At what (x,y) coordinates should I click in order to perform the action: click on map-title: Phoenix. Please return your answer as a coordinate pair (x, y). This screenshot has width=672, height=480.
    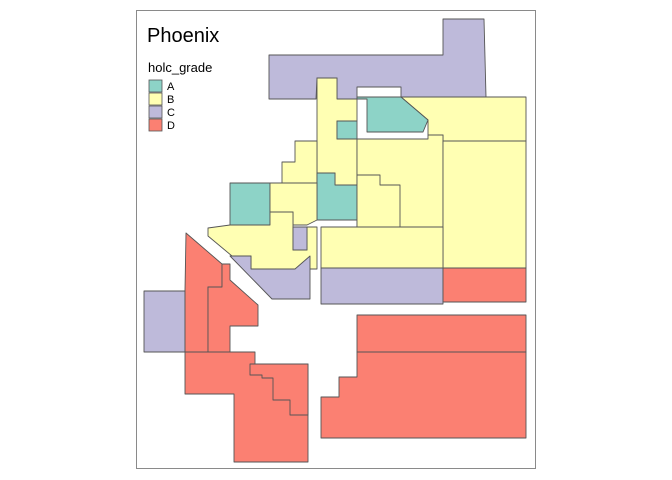
    Looking at the image, I should click on (183, 36).